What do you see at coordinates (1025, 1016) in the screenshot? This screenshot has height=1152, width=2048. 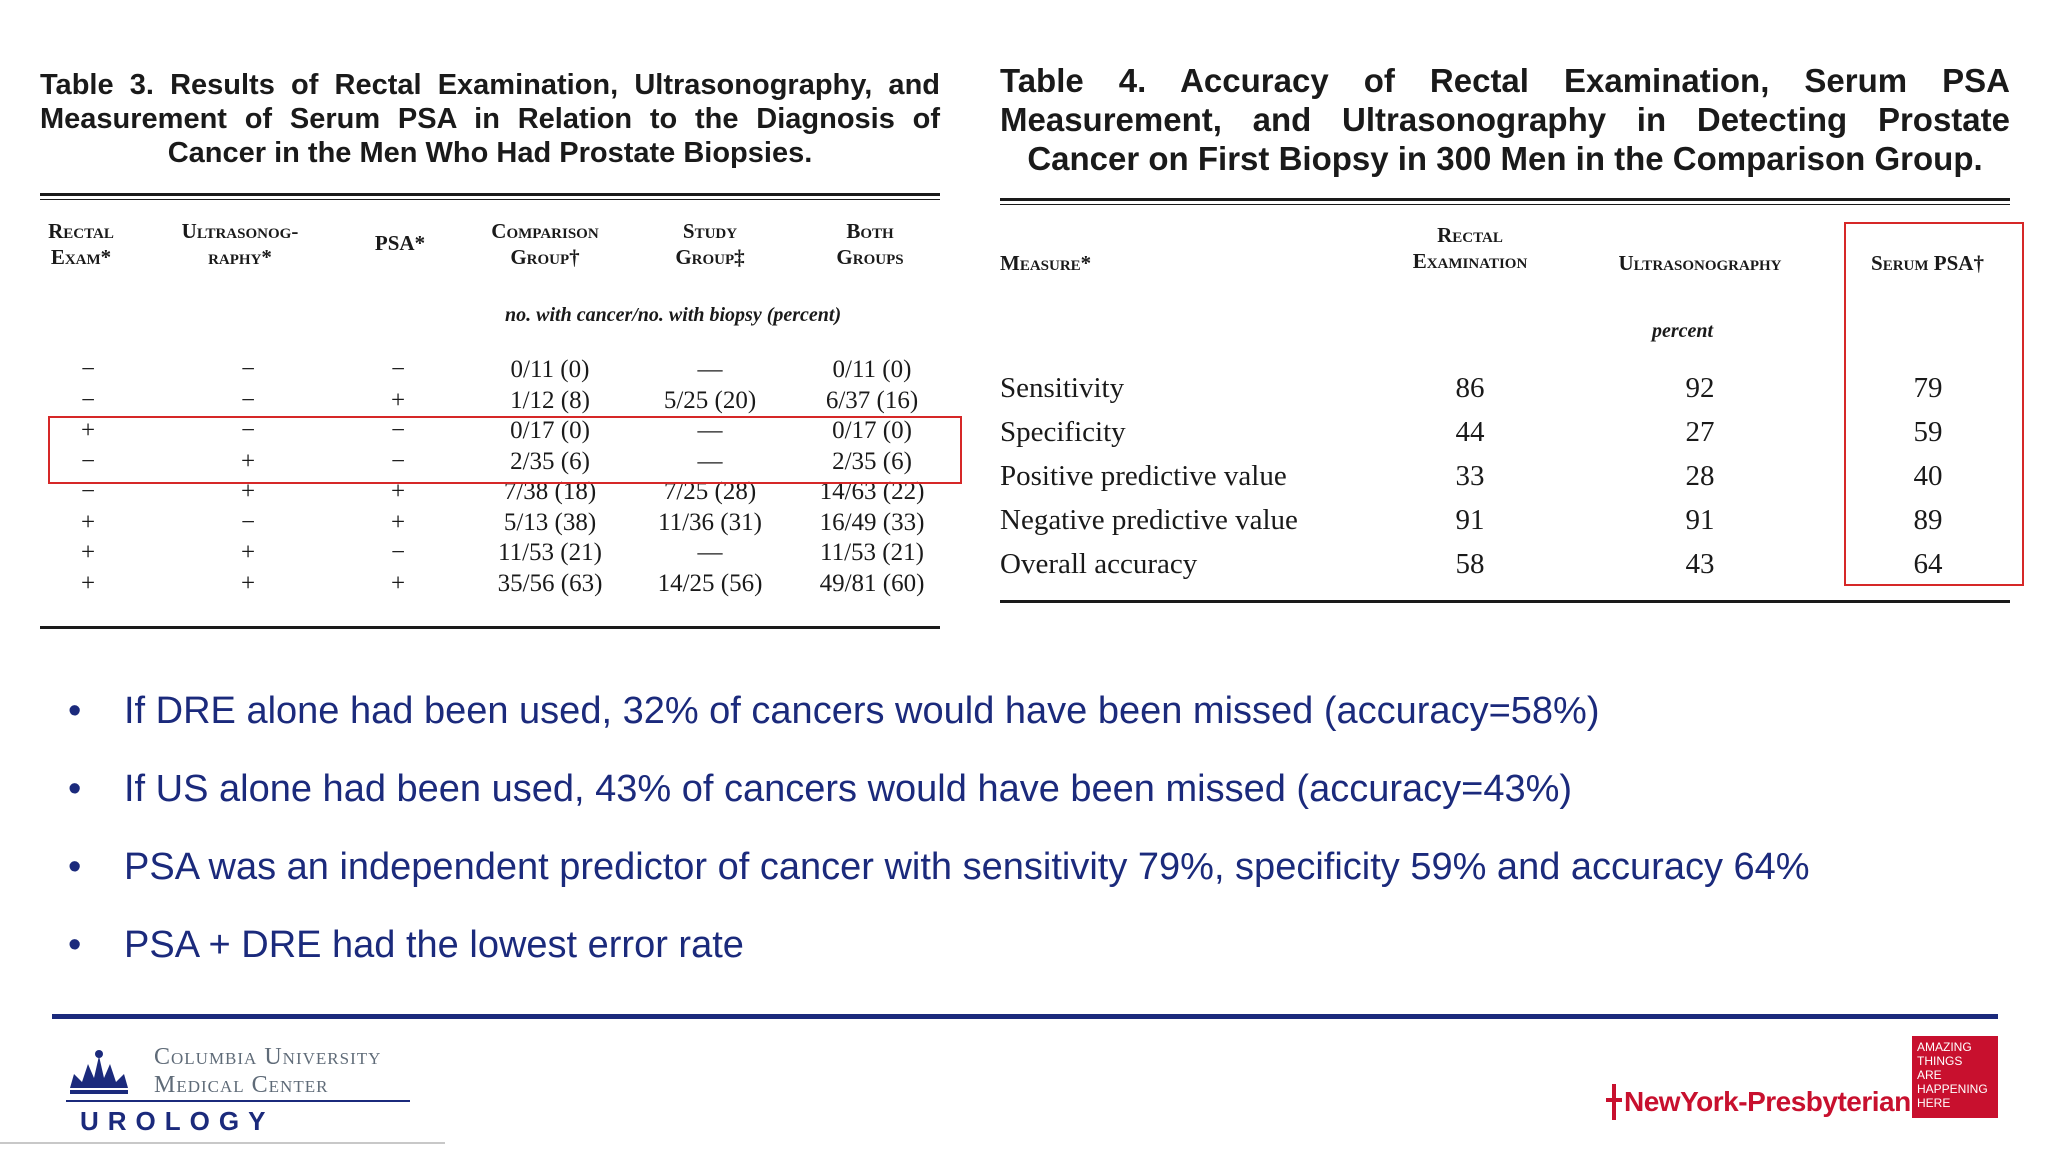 I see `footer-divider` at bounding box center [1025, 1016].